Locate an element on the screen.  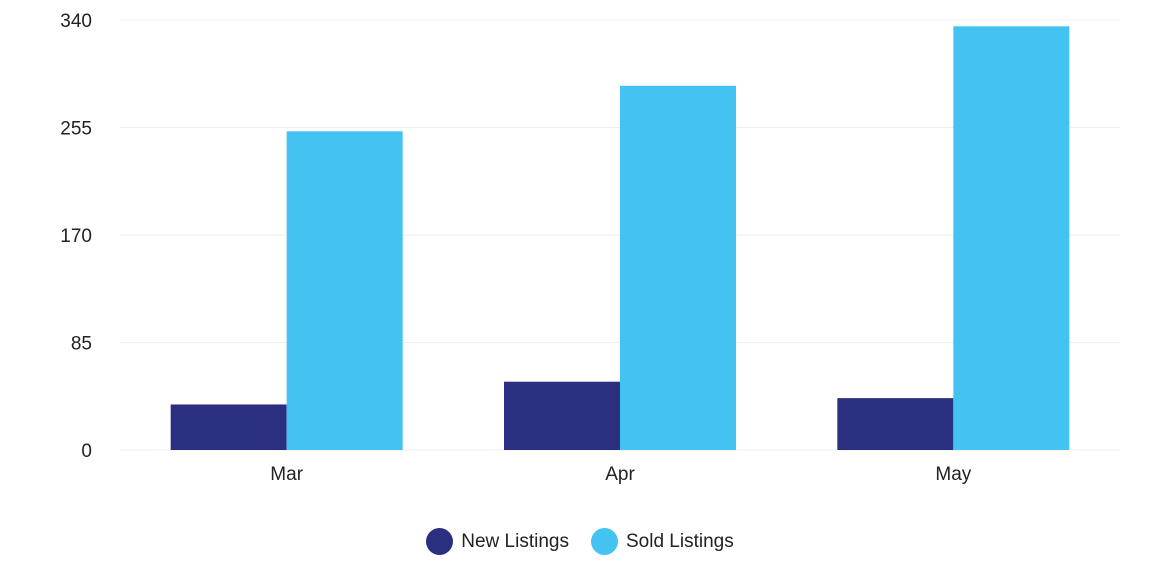
bar-new-listings-mar is located at coordinates (228, 427).